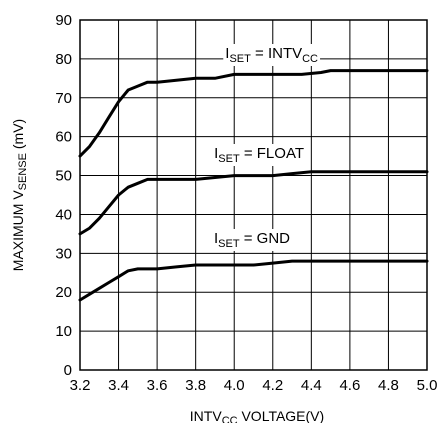 The height and width of the screenshot is (423, 446). Describe the element at coordinates (195, 385) in the screenshot. I see `x-tick-label: 3.8` at that location.